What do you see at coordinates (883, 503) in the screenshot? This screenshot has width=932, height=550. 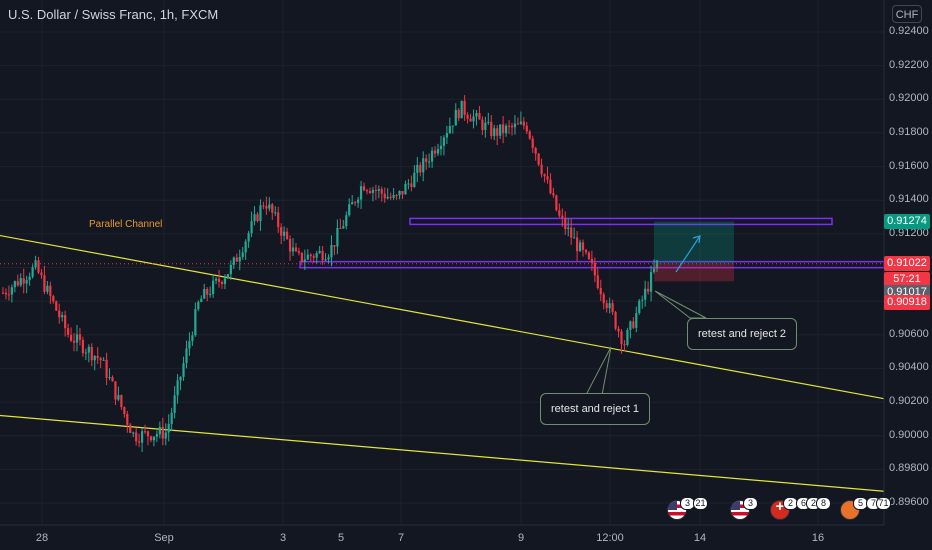 I see `event-count-badge: 71` at bounding box center [883, 503].